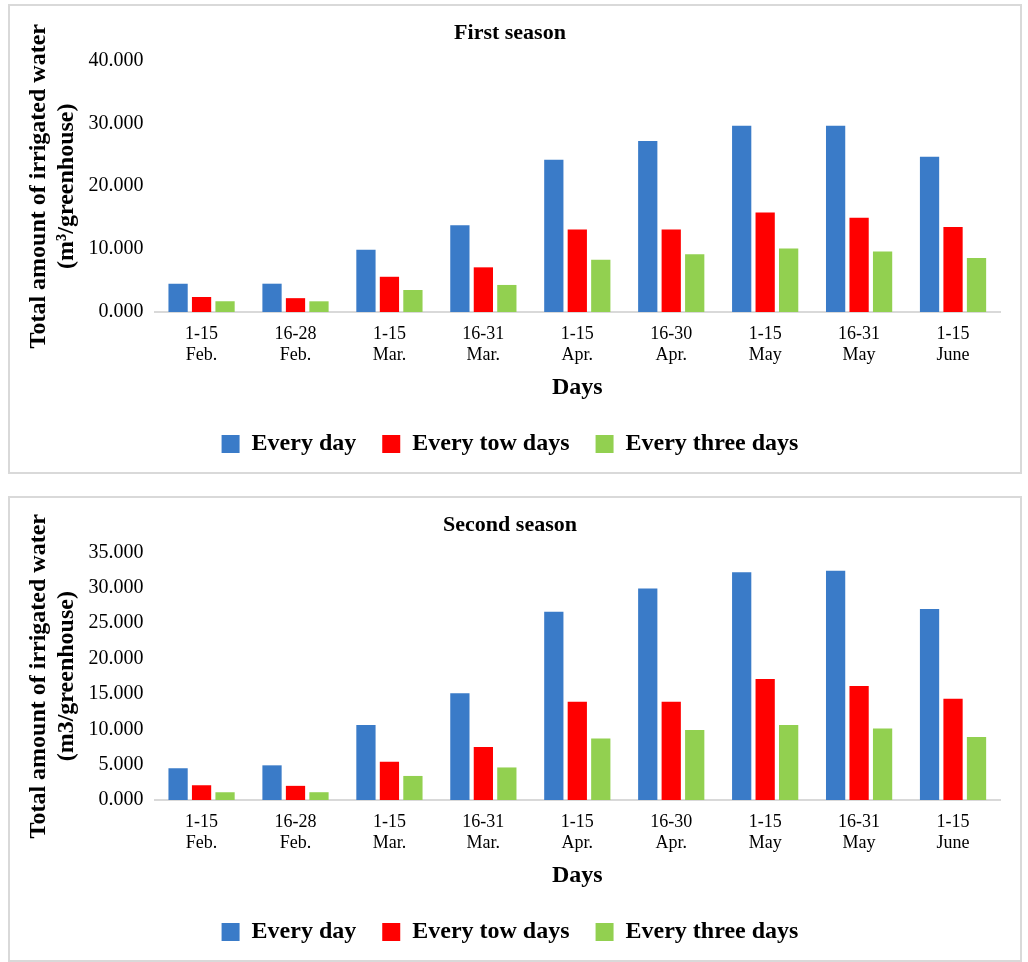 This screenshot has height=962, width=1028. I want to click on y-axis-title: Total amount of irrigated water (m³/greenhouse), so click(51, 186).